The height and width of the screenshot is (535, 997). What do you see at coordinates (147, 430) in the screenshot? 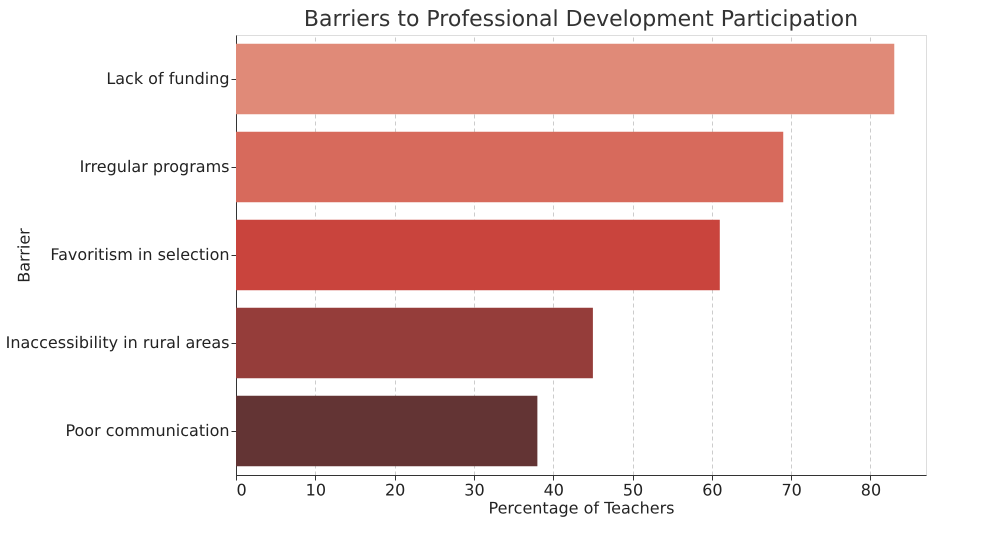
I see `y-tick-label: Poor communication` at bounding box center [147, 430].